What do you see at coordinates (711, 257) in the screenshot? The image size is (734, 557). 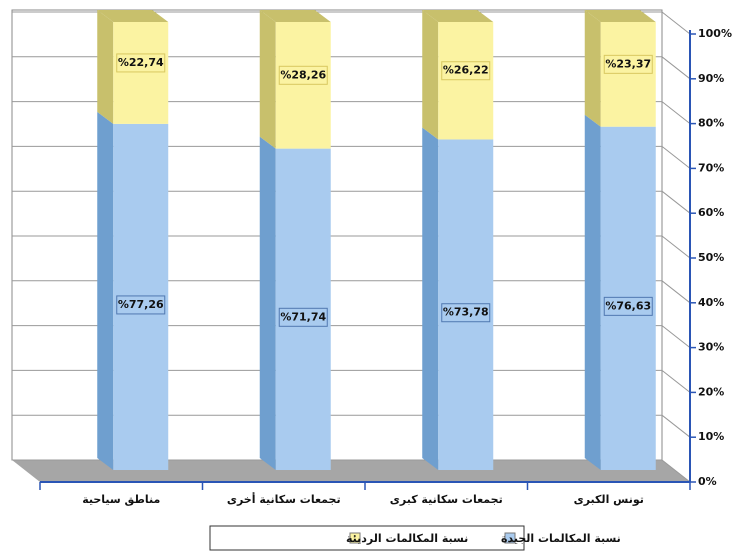 I see `y-tick-label: 50%` at bounding box center [711, 257].